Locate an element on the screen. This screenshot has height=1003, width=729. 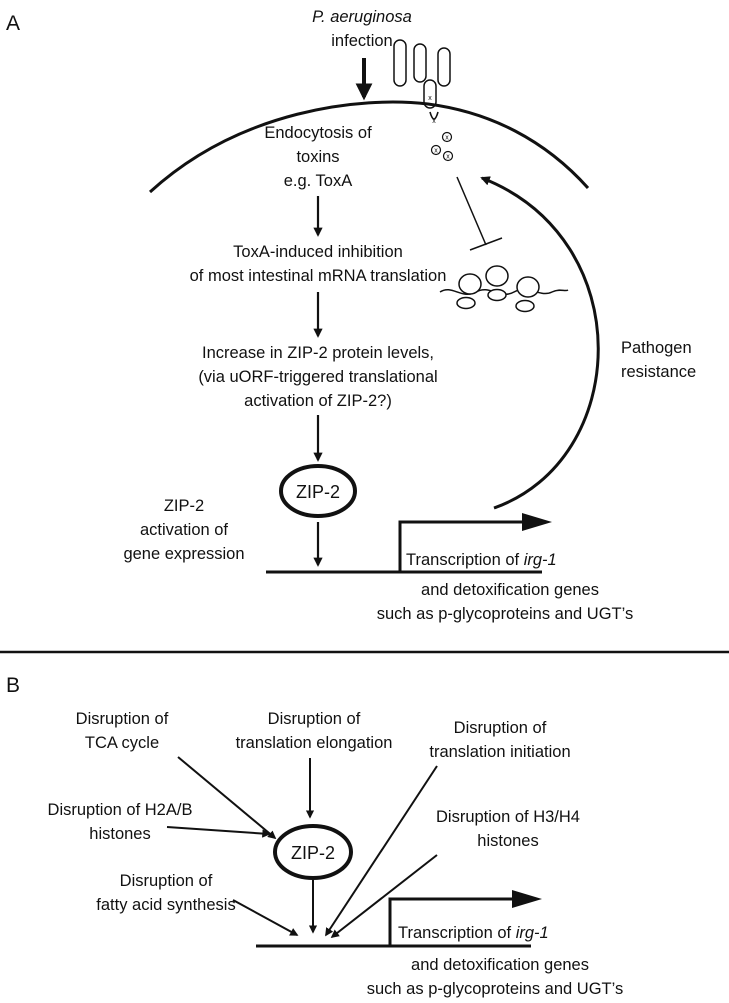
zip2-label: ZIP-2 is located at coordinates (318, 492).